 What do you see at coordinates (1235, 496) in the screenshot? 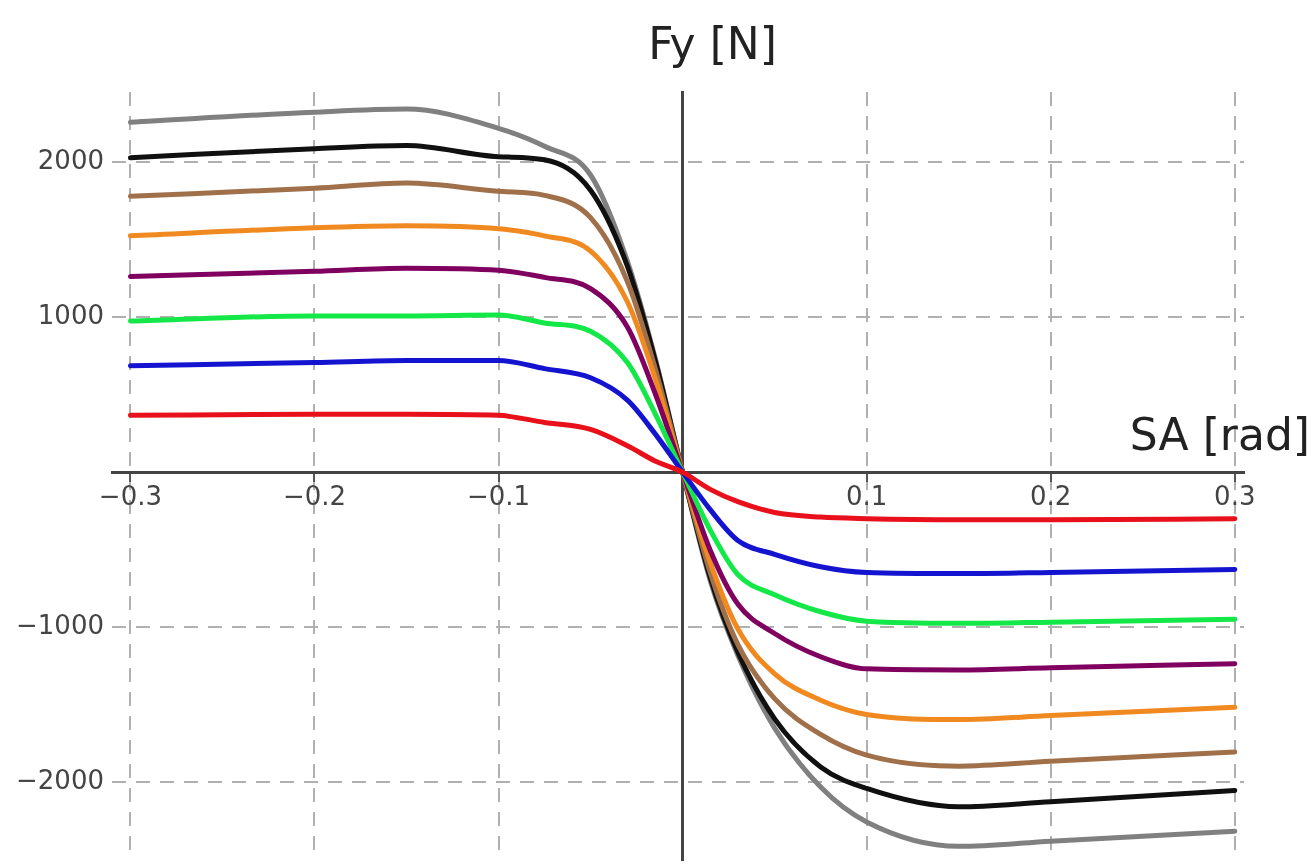
I see `x-tick-label: 0.3` at bounding box center [1235, 496].